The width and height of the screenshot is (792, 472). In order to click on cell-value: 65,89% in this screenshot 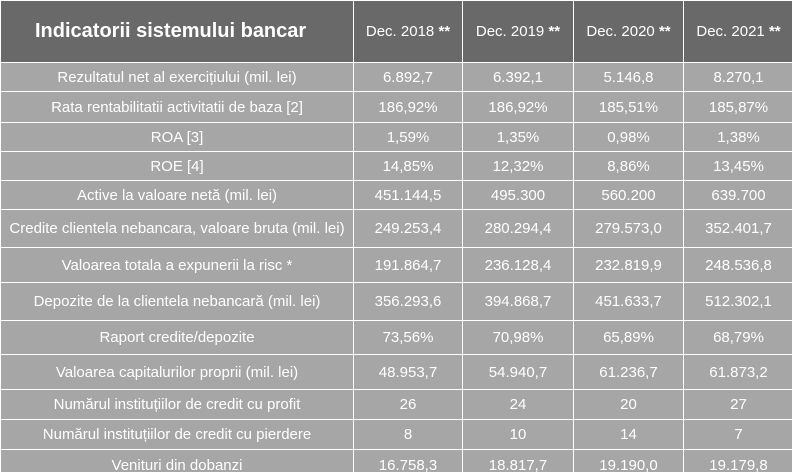, I will do `click(628, 337)`.